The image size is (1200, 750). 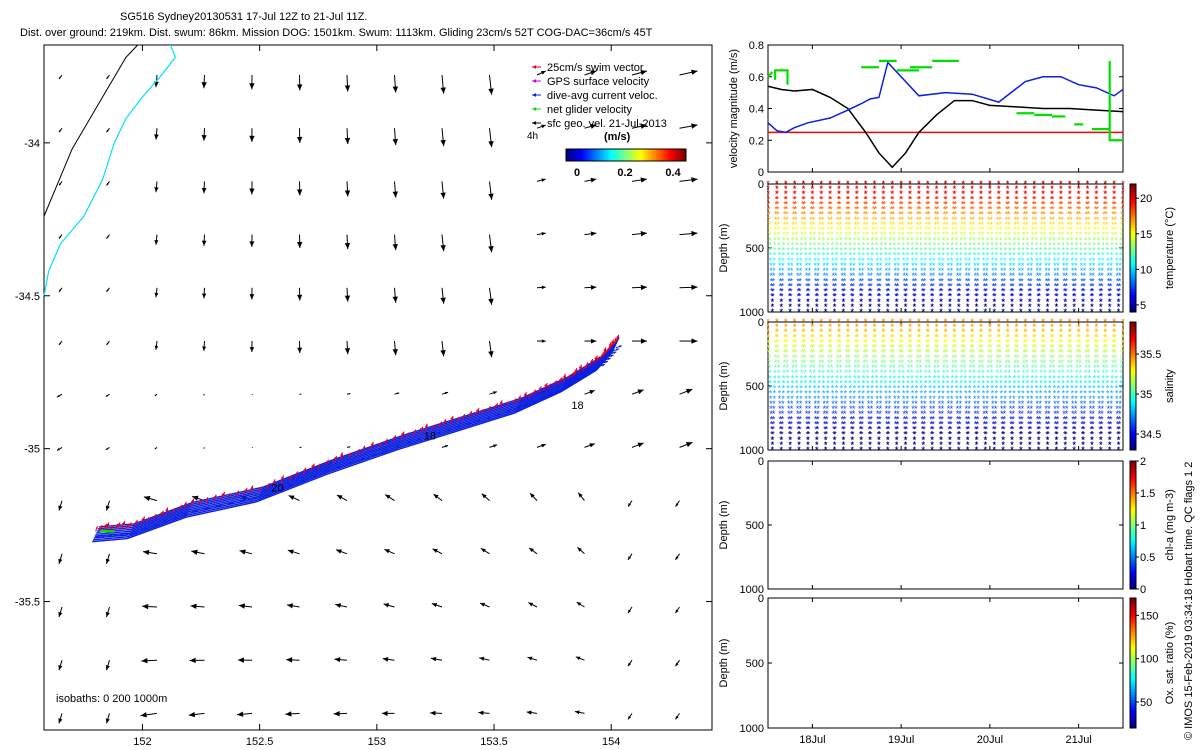 What do you see at coordinates (770, 74) in the screenshot?
I see `velocity-series-green-segment` at bounding box center [770, 74].